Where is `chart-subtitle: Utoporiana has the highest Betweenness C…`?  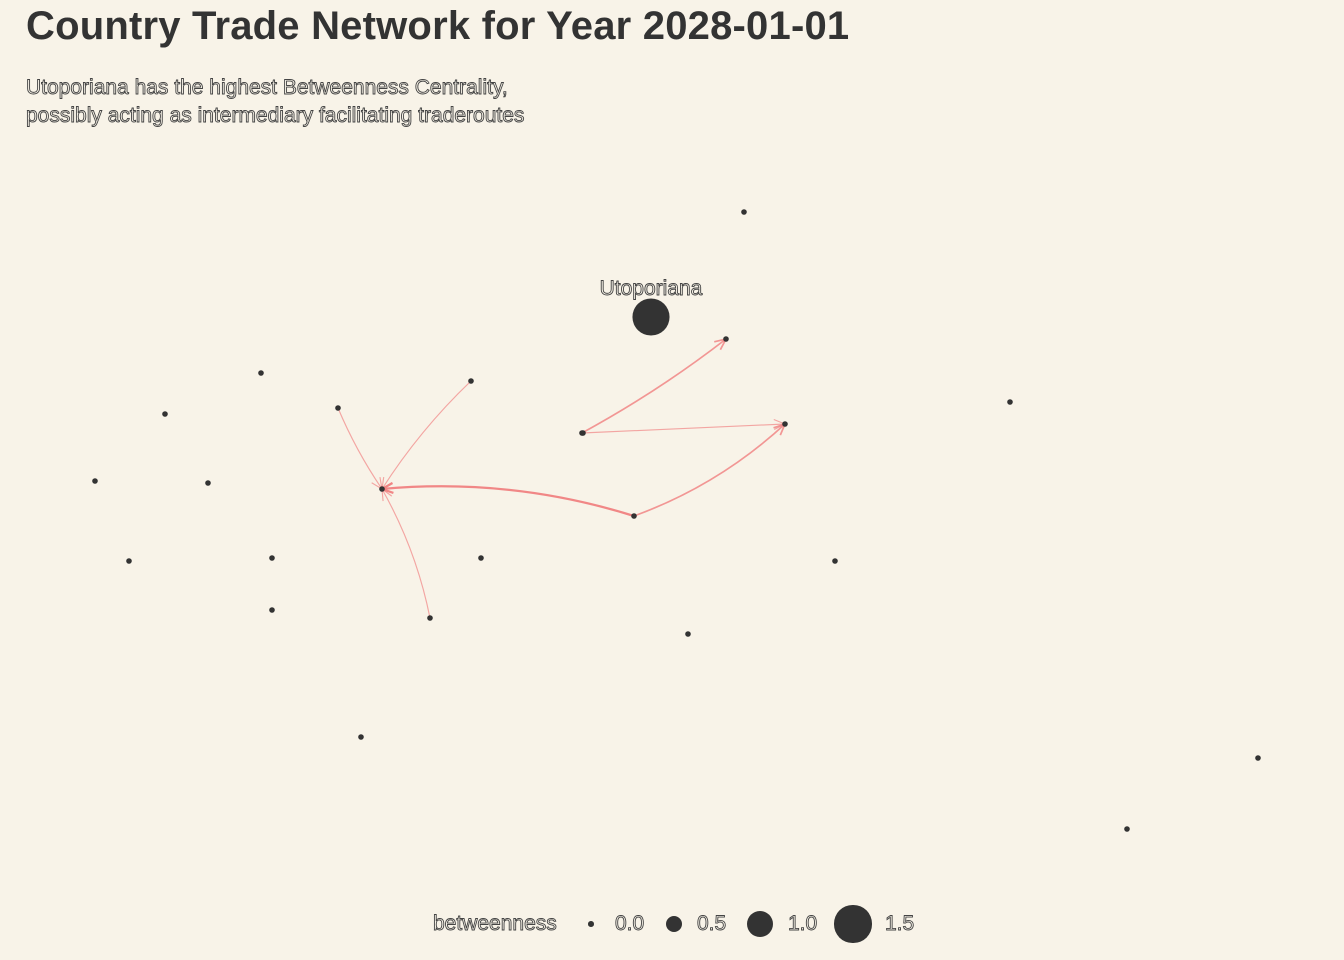
chart-subtitle: Utoporiana has the highest Betweenness C… is located at coordinates (275, 102).